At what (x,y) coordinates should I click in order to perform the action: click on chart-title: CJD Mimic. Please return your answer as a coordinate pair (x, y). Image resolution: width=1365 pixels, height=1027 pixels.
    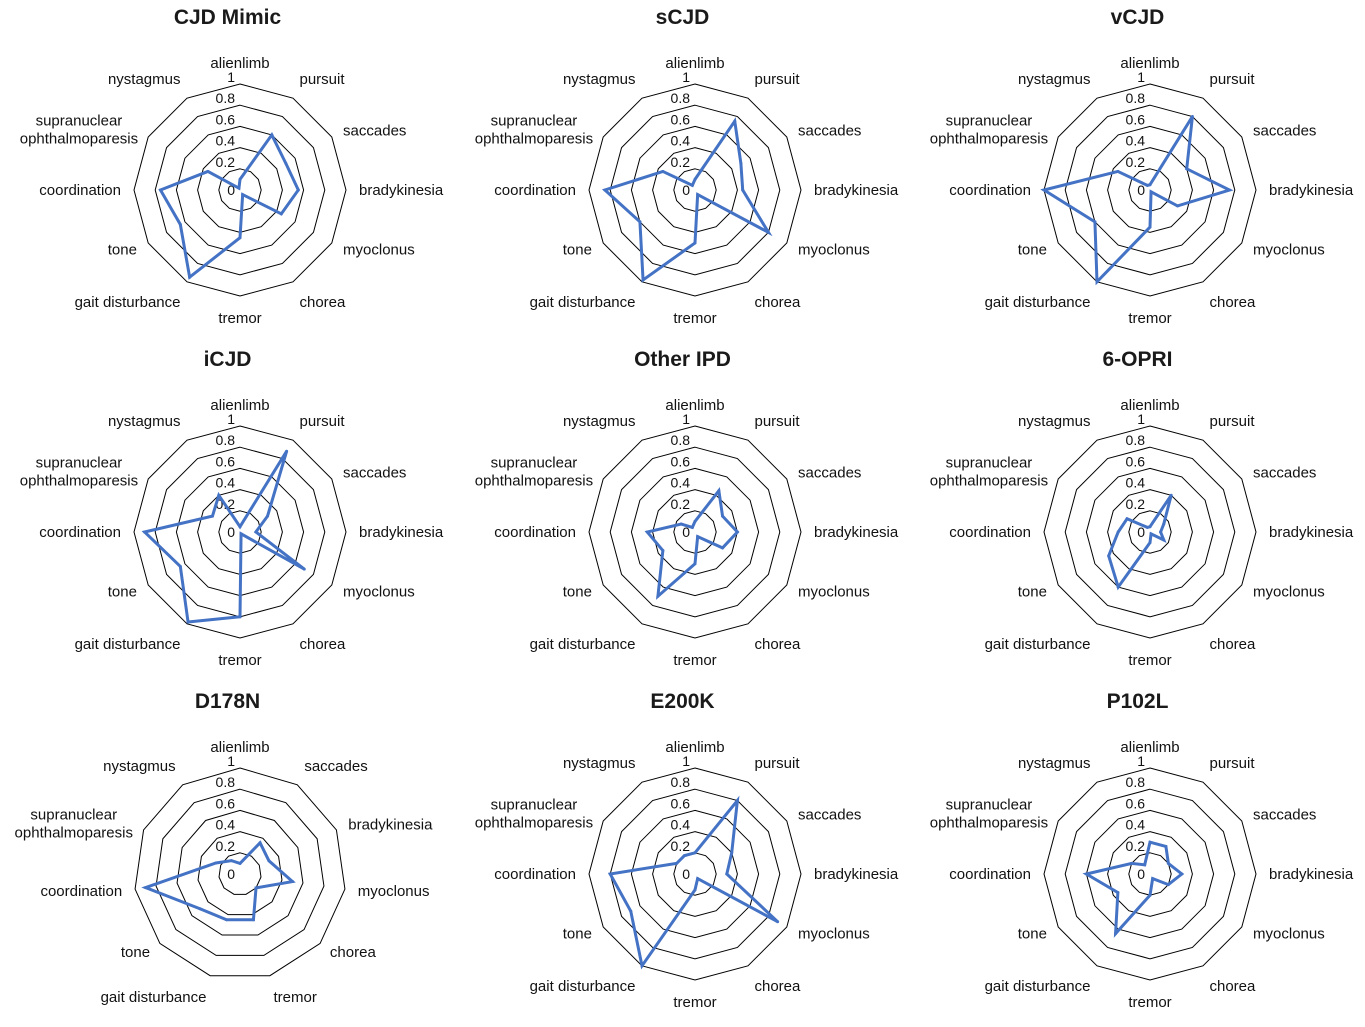
    Looking at the image, I should click on (227, 17).